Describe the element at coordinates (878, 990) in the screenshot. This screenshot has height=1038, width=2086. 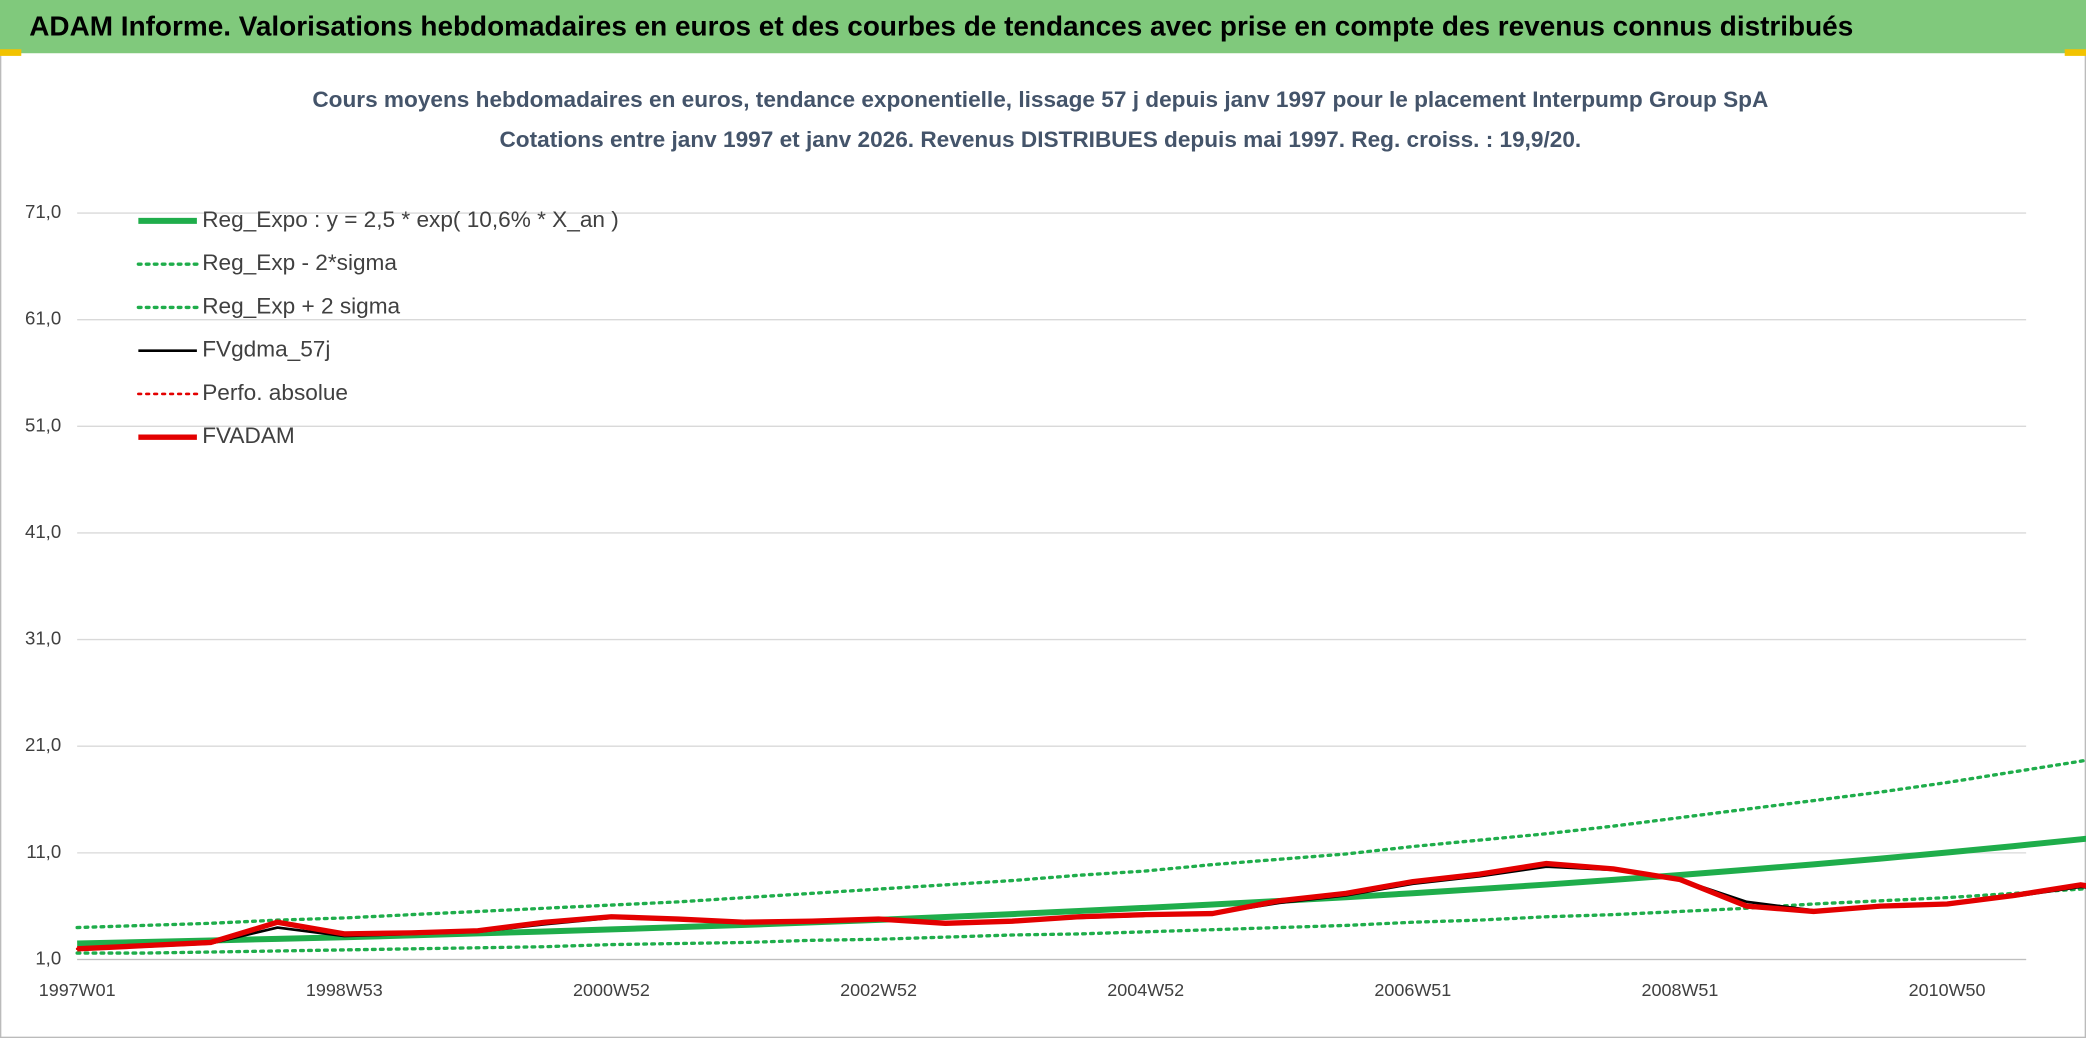
I see `x-tick-label: 2002W52` at that location.